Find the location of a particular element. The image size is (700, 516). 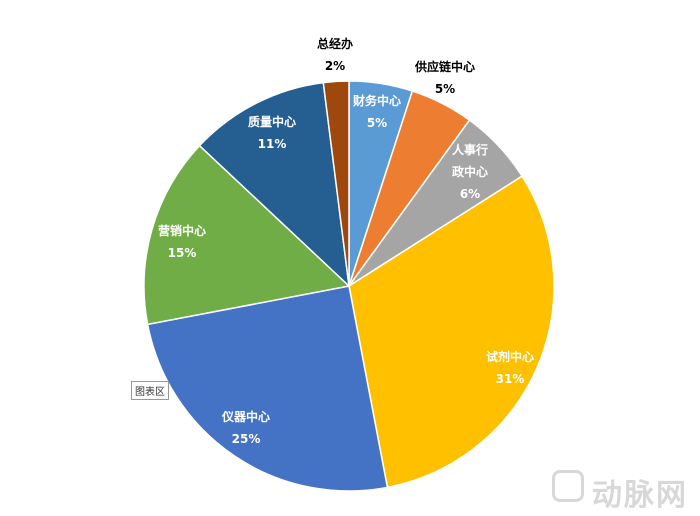

data-label: 人事行政中心 6% is located at coordinates (470, 172).